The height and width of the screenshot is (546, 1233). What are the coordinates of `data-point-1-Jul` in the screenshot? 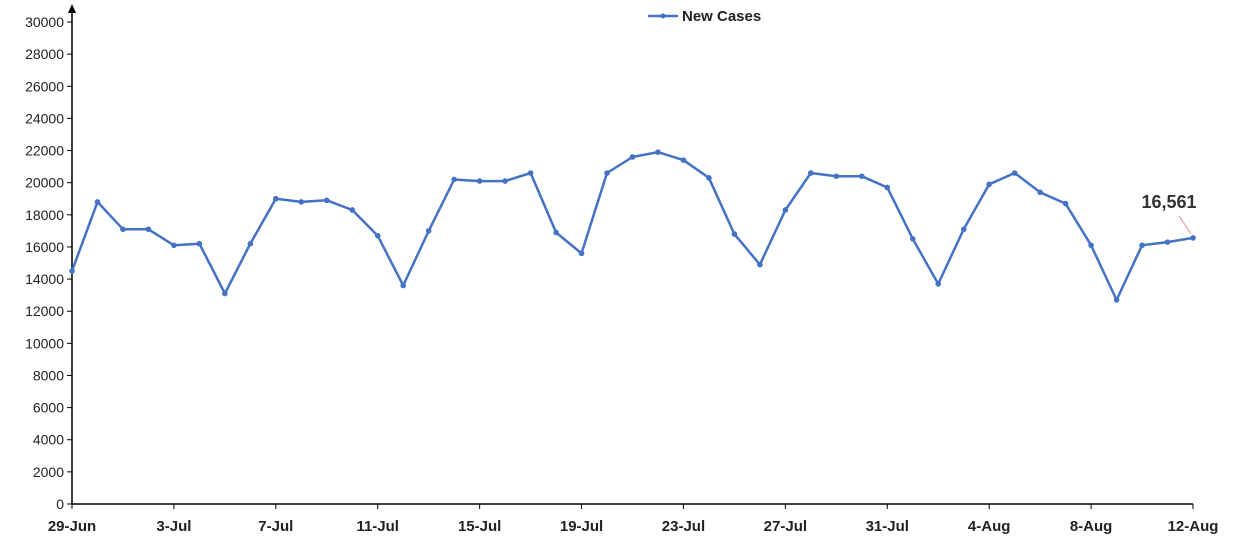 It's located at (123, 229).